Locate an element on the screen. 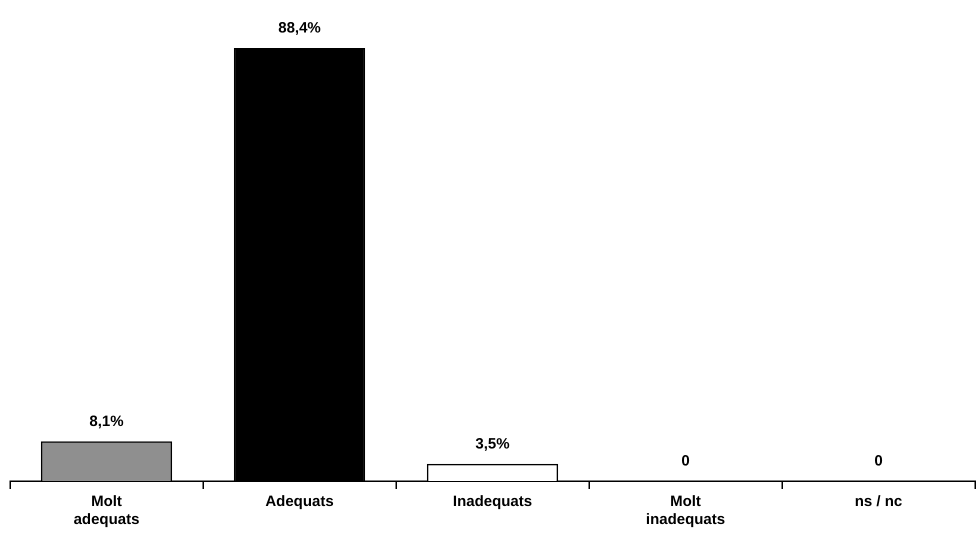 The image size is (977, 537). x-tick-label: Inadequats is located at coordinates (492, 501).